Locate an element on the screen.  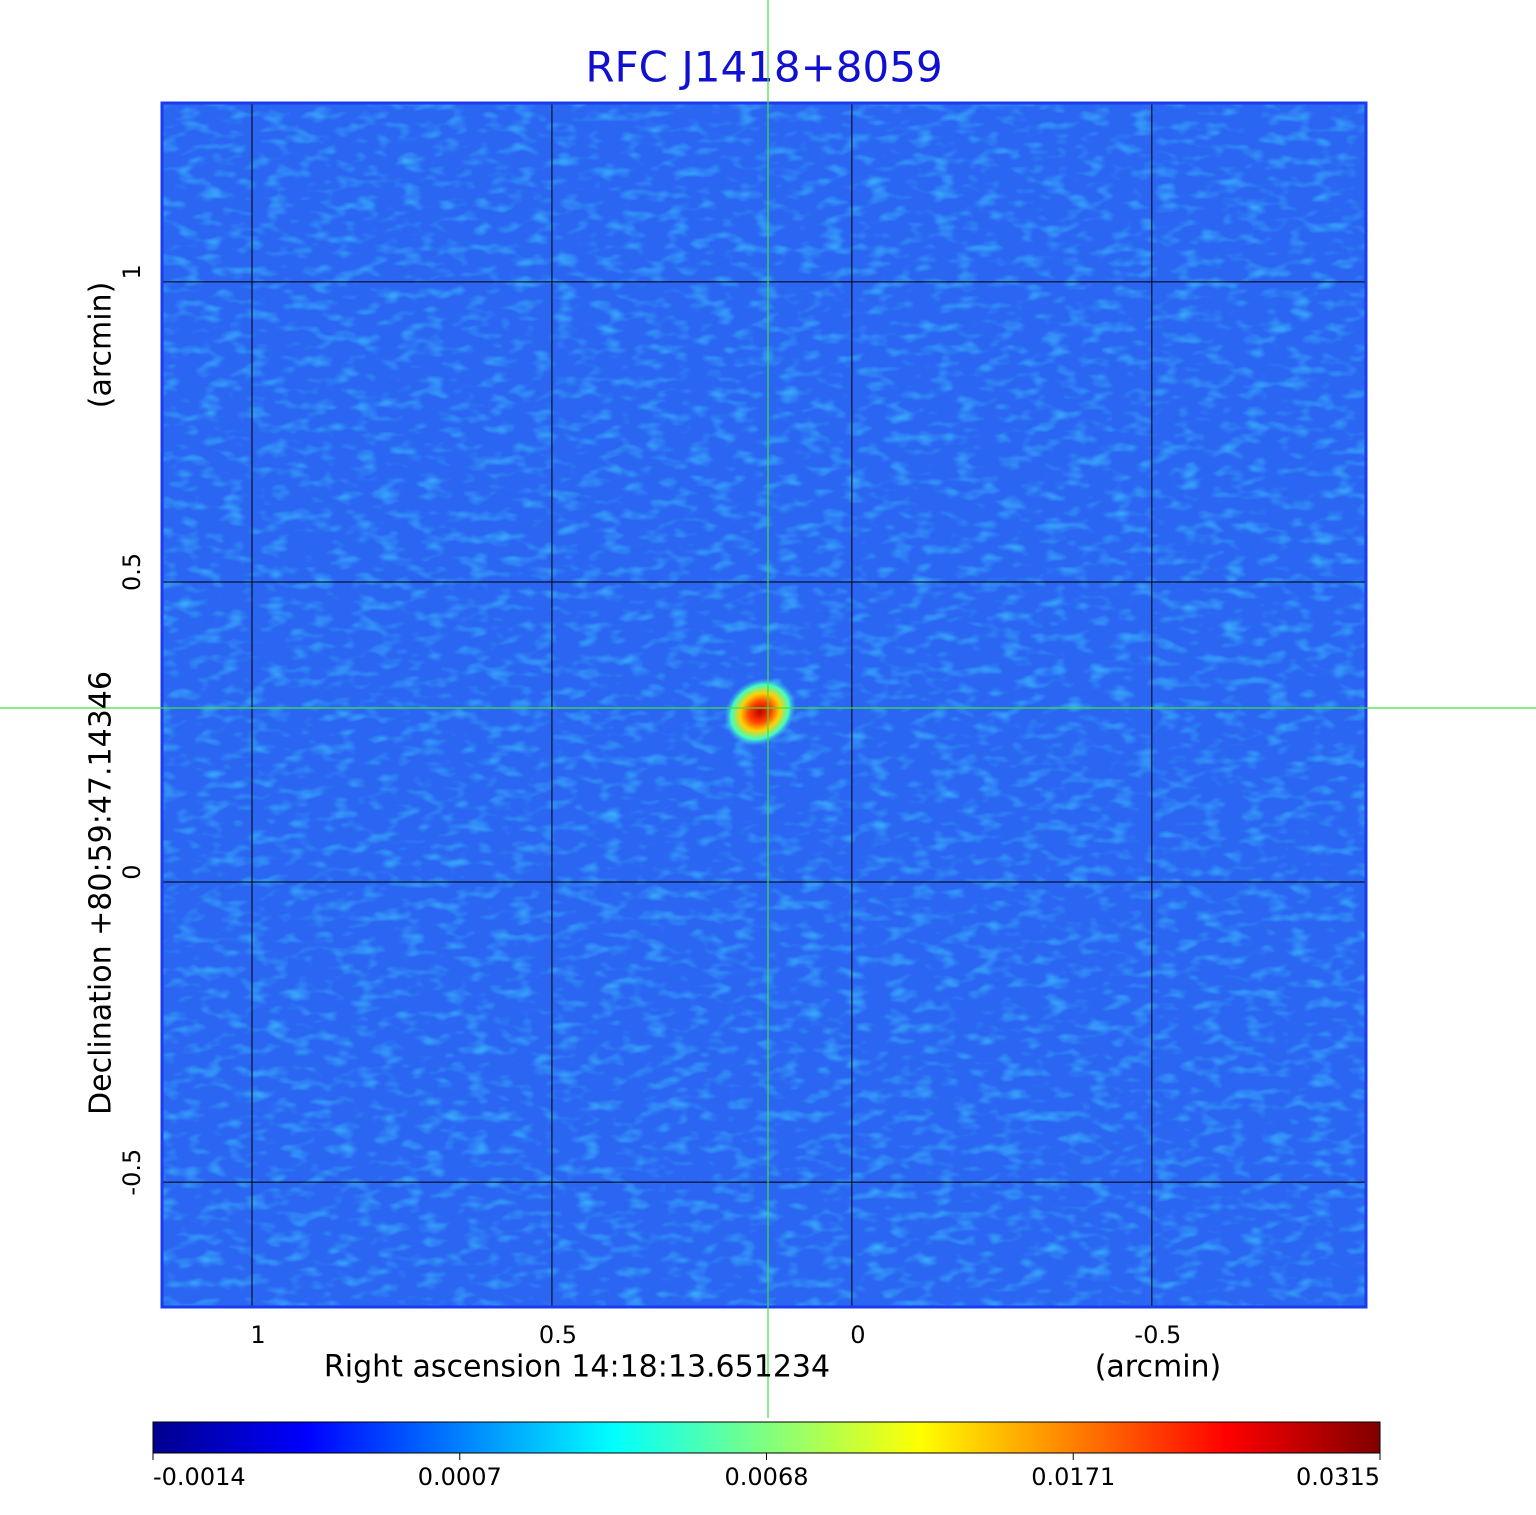
colorbar-tick-label: 0.0171 is located at coordinates (1073, 1477).